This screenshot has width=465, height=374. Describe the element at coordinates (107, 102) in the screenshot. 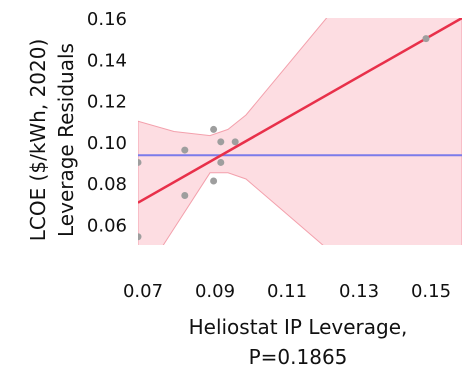

I see `y-tick-label-3: 0.12` at that location.